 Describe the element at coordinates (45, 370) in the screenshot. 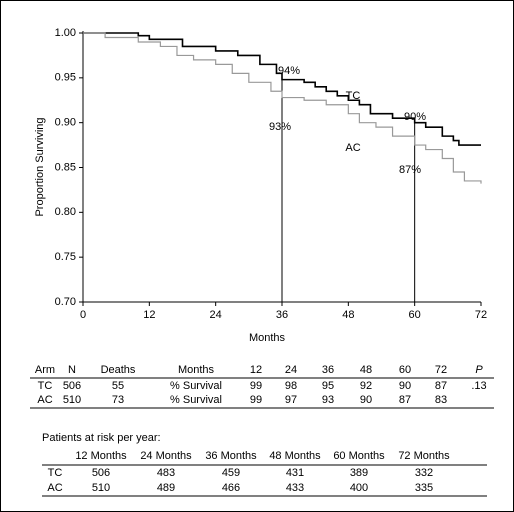

I see `table-header: Arm` at that location.